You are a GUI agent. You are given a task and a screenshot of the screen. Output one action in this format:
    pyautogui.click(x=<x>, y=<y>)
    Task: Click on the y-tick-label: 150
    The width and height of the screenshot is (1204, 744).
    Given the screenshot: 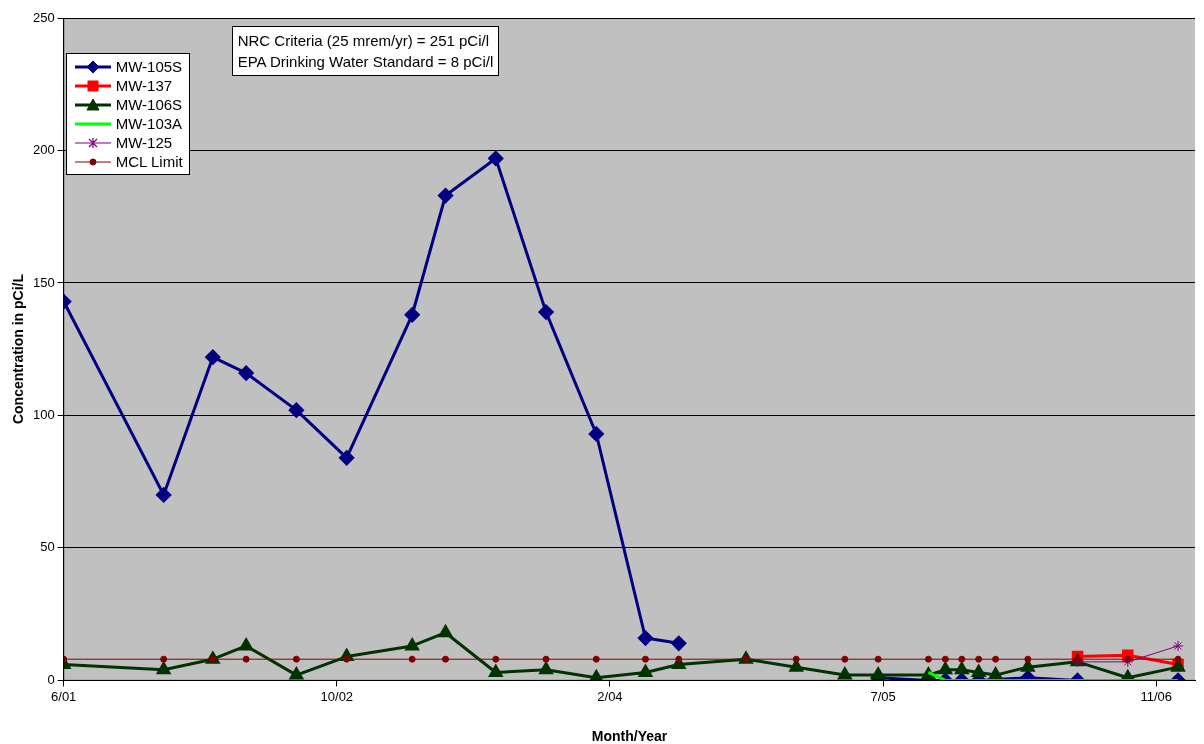 What is the action you would take?
    pyautogui.click(x=43, y=282)
    